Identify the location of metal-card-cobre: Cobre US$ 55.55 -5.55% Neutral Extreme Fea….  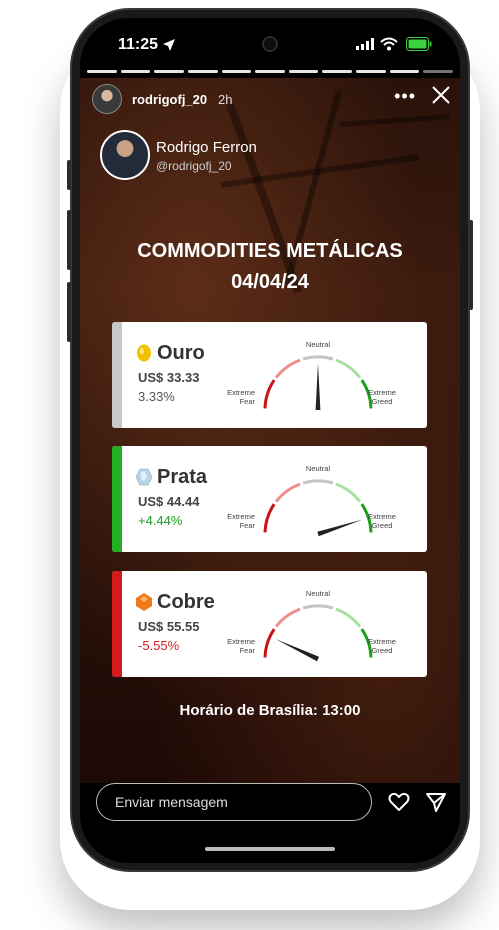
(269, 624).